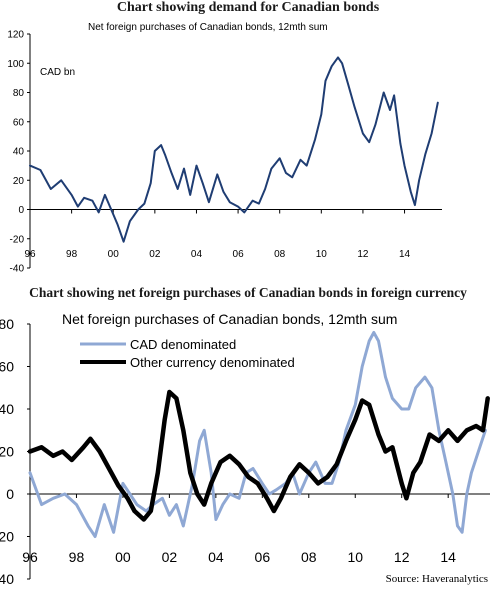  What do you see at coordinates (57, 72) in the screenshot?
I see `chart1-ylabel: CAD bn` at bounding box center [57, 72].